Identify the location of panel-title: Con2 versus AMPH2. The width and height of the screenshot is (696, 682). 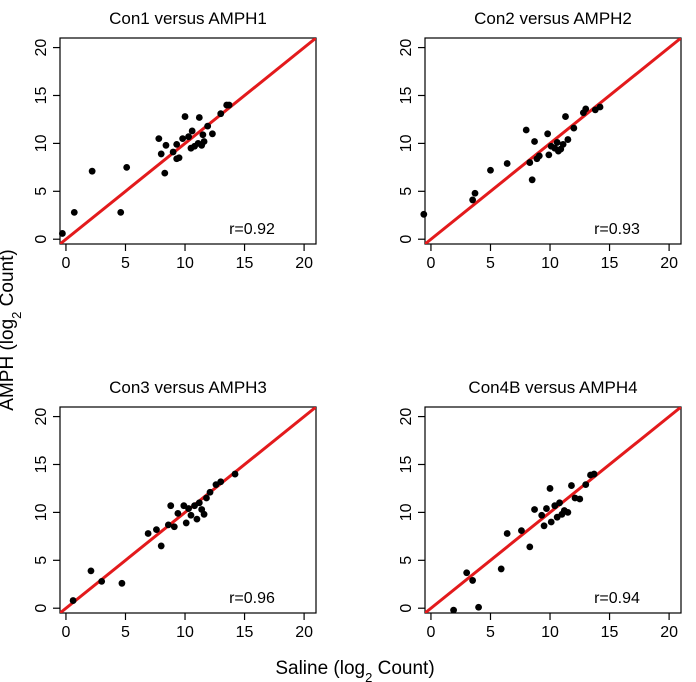
(553, 18).